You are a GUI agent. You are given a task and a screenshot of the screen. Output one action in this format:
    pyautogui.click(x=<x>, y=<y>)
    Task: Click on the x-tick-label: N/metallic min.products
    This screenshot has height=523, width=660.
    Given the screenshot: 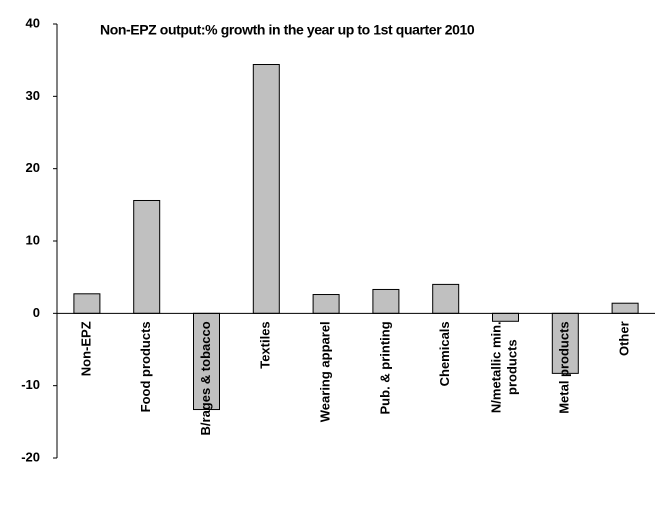 What is the action you would take?
    pyautogui.click(x=504, y=367)
    